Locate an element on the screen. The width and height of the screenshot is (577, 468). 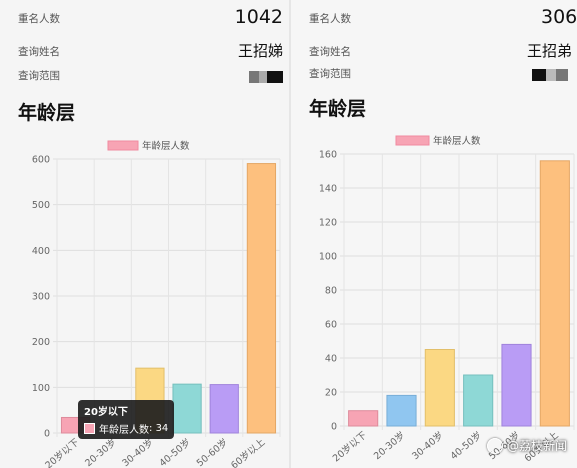
watermark-text: @荔枝新闻 is located at coordinates (536, 446).